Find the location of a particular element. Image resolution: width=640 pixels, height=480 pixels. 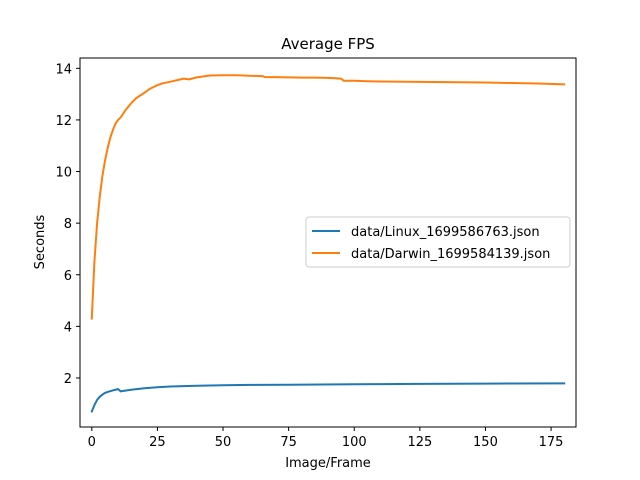

legend-box is located at coordinates (438, 242).